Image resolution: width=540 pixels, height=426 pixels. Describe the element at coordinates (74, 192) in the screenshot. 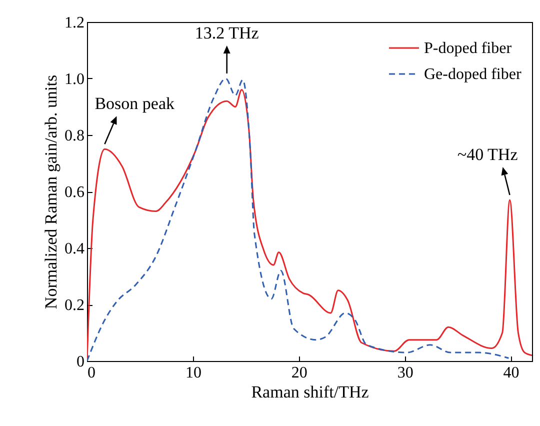

I see `y-tick-label: 0.6` at that location.